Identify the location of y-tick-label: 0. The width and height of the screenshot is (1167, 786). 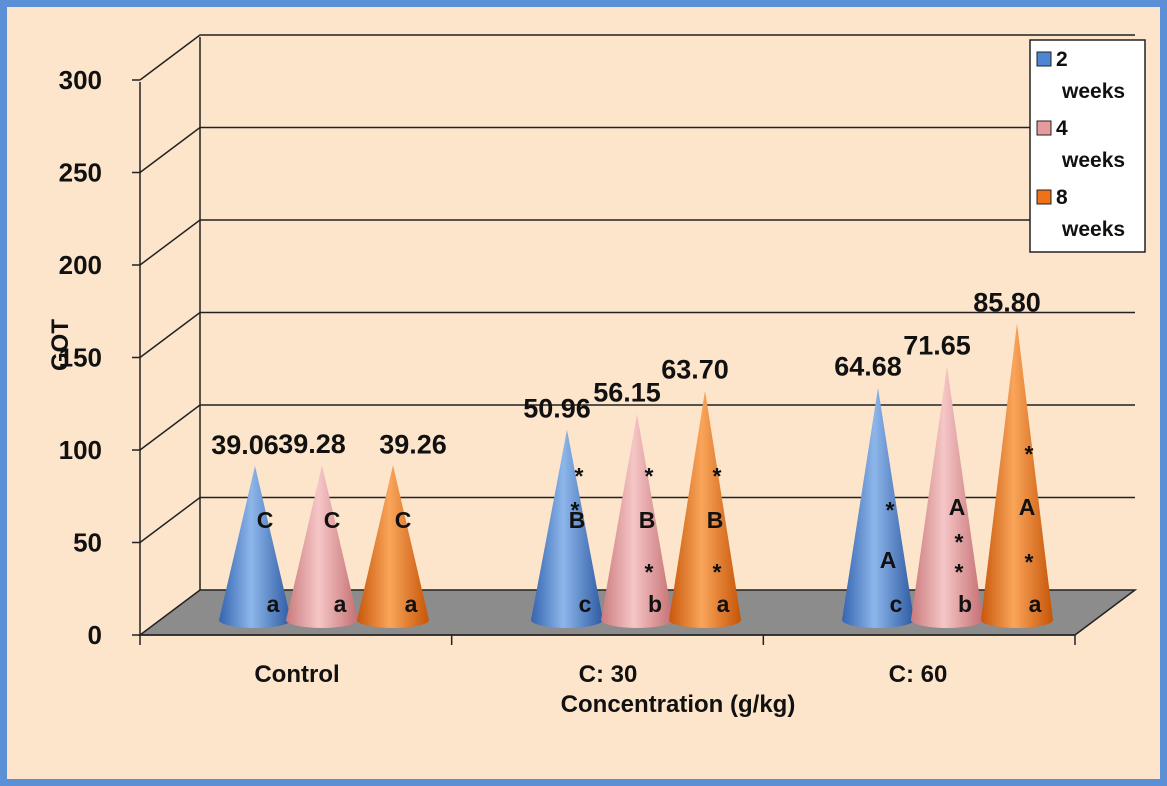
(95, 635).